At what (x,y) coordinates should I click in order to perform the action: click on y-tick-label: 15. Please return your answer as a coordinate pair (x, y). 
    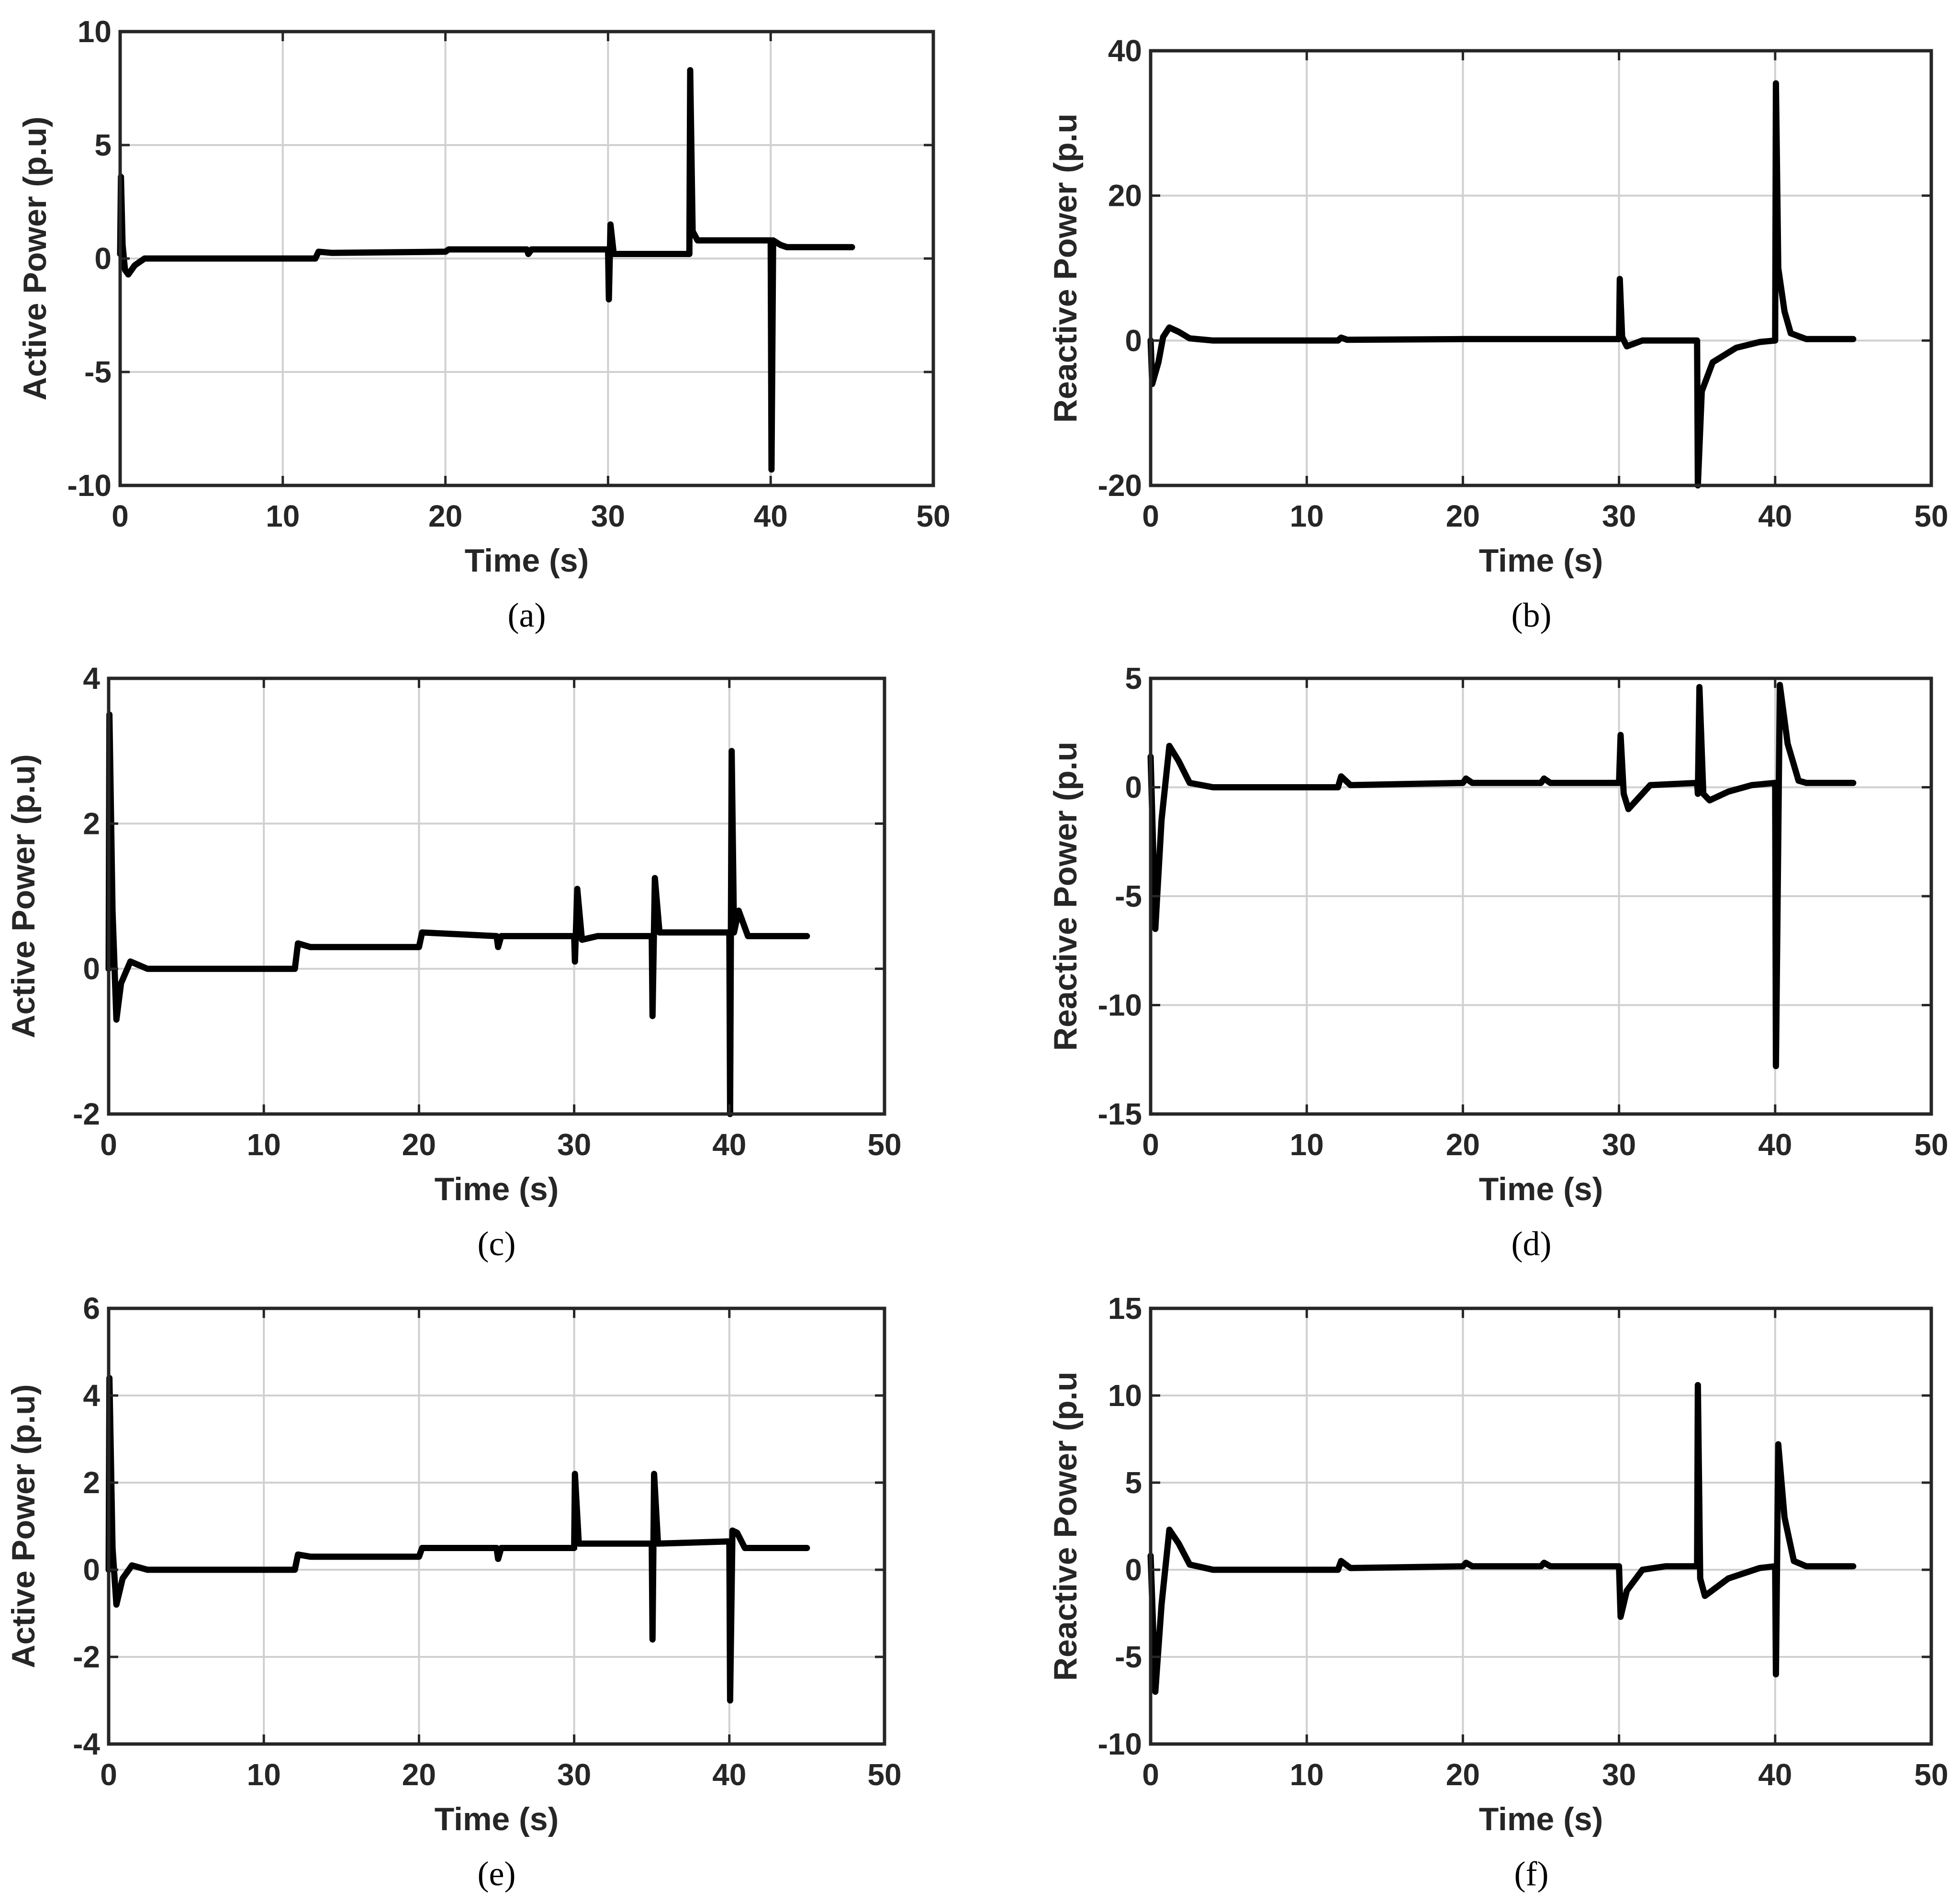
    Looking at the image, I should click on (1125, 1308).